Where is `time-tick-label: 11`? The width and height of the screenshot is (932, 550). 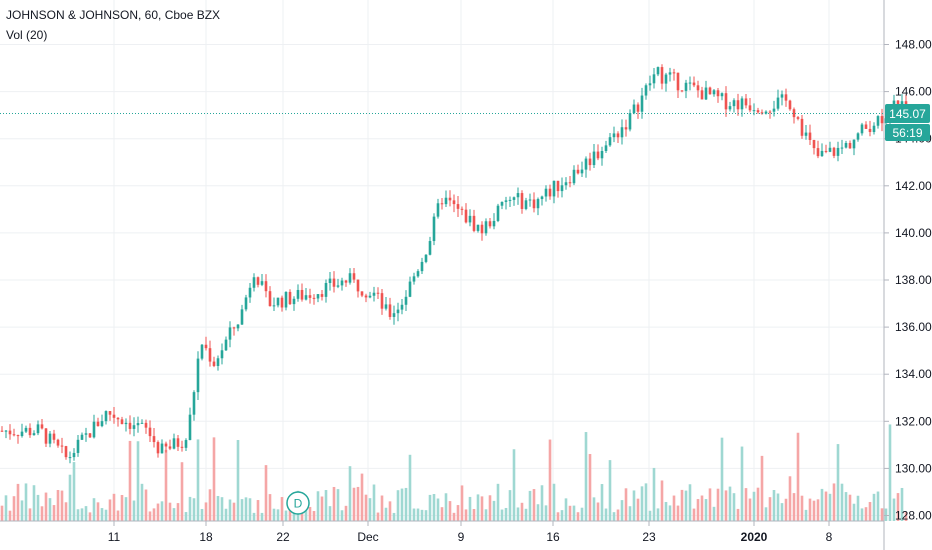
time-tick-label: 11 is located at coordinates (114, 537).